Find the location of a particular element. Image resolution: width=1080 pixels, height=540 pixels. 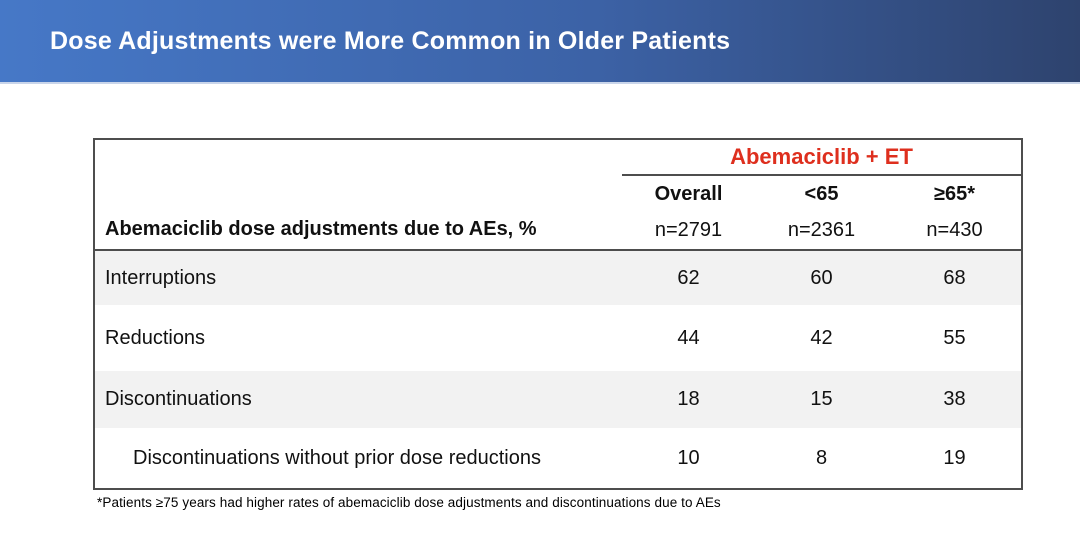

column-header-row: Overall <65 ≥65* is located at coordinates (821, 194).